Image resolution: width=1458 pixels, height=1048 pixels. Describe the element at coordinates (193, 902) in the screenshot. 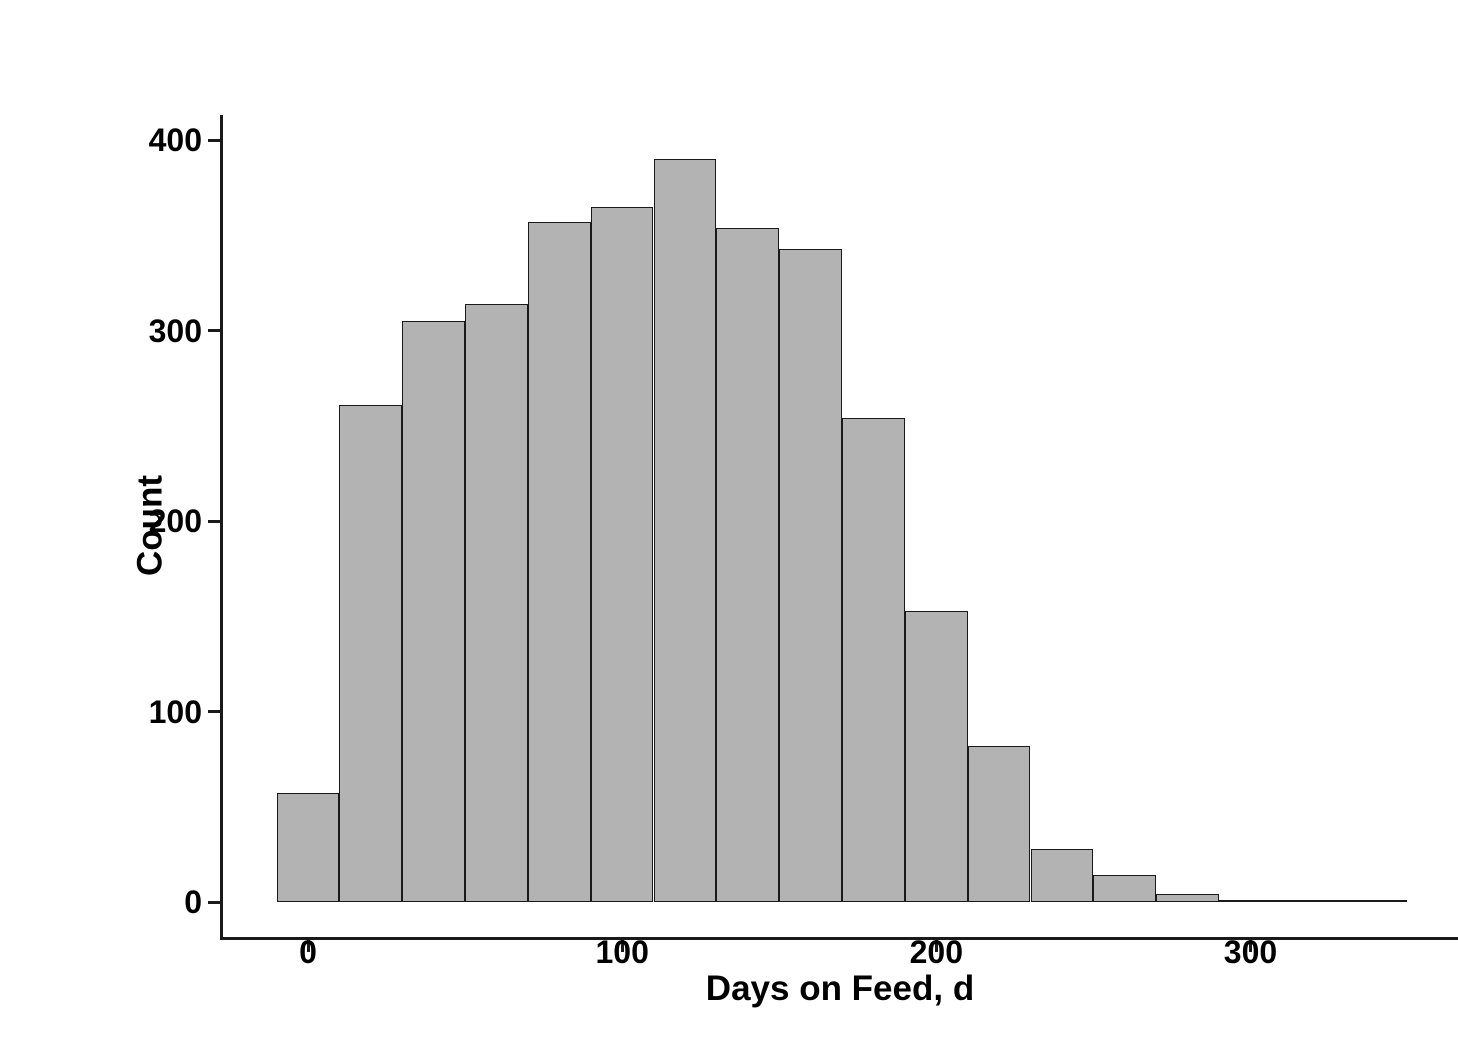

I see `y-tick-label: 0` at that location.